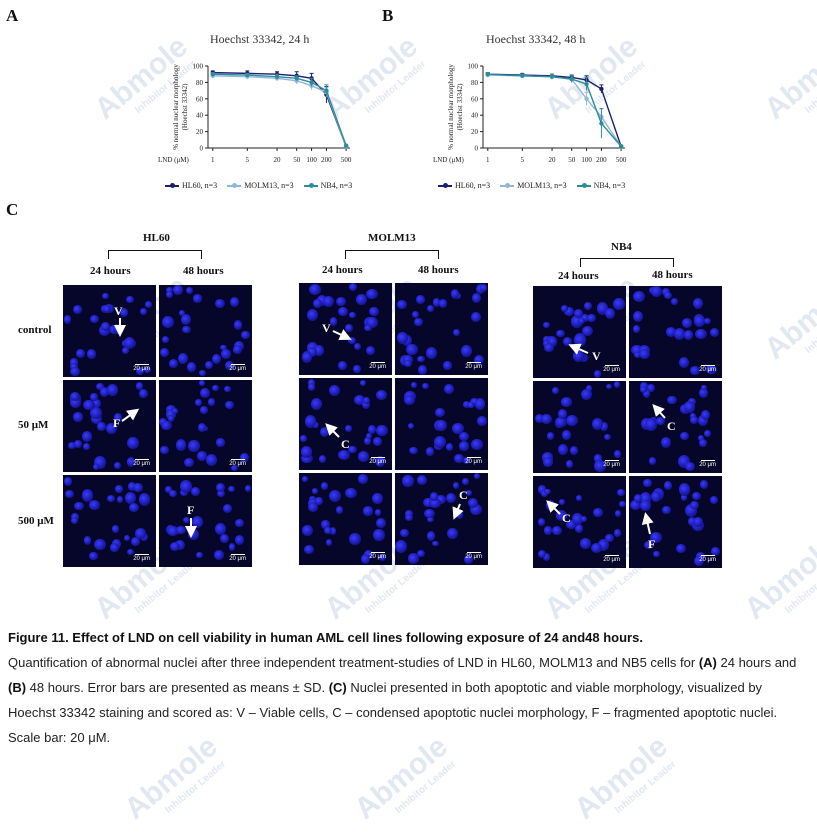 This screenshot has height=835, width=817. I want to click on arrow-label-condensed: C, so click(671, 426).